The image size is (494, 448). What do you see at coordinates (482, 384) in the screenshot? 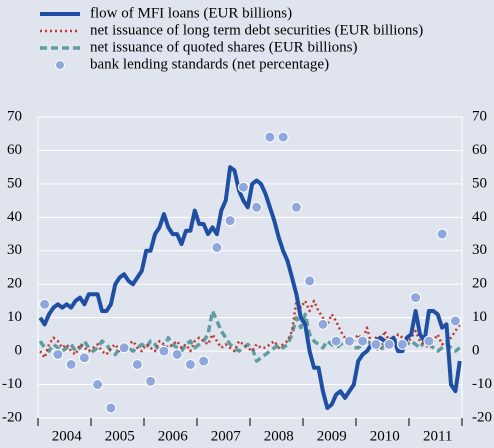
I see `y2-tick-label: -10` at bounding box center [482, 384].